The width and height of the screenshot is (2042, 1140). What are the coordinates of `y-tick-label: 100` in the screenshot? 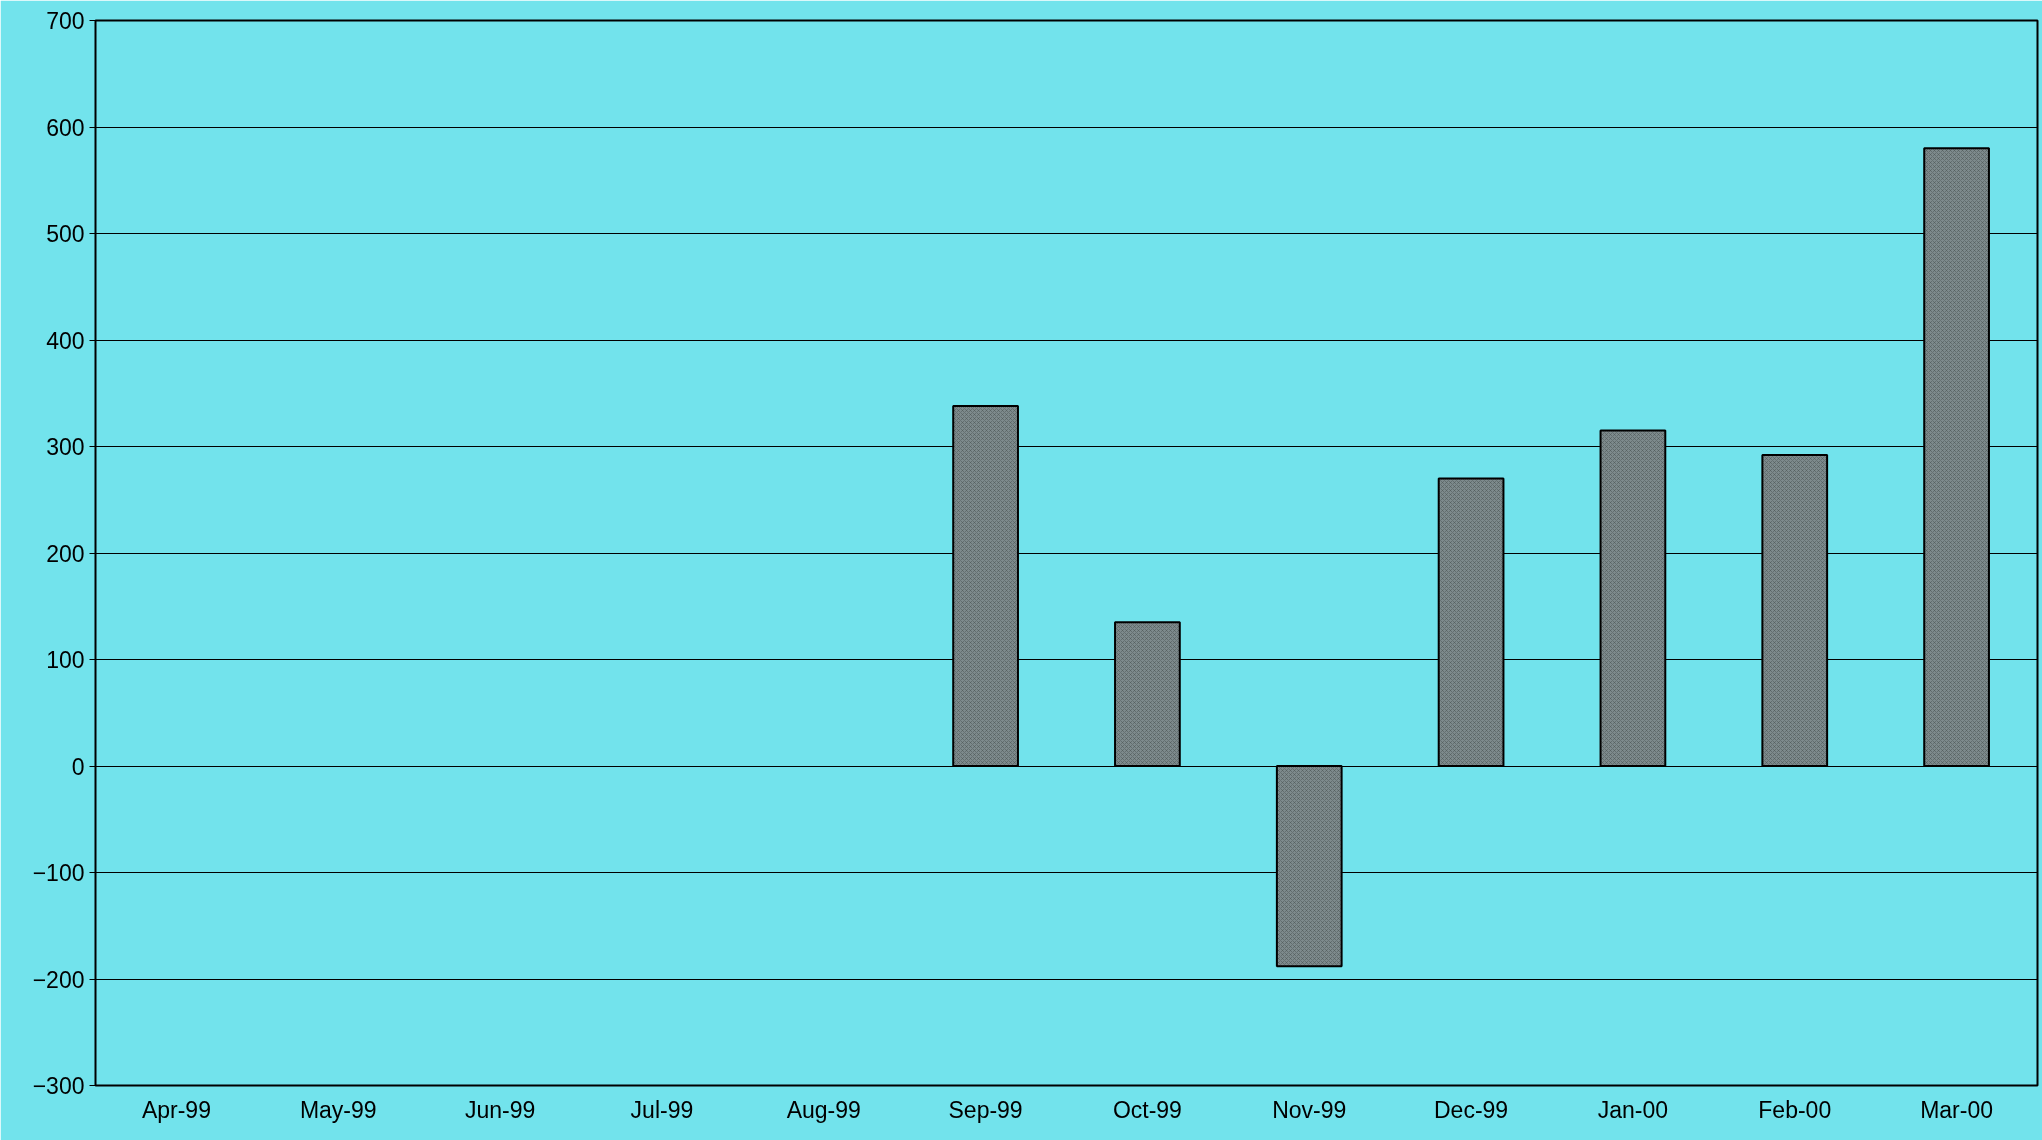 It's located at (65, 660).